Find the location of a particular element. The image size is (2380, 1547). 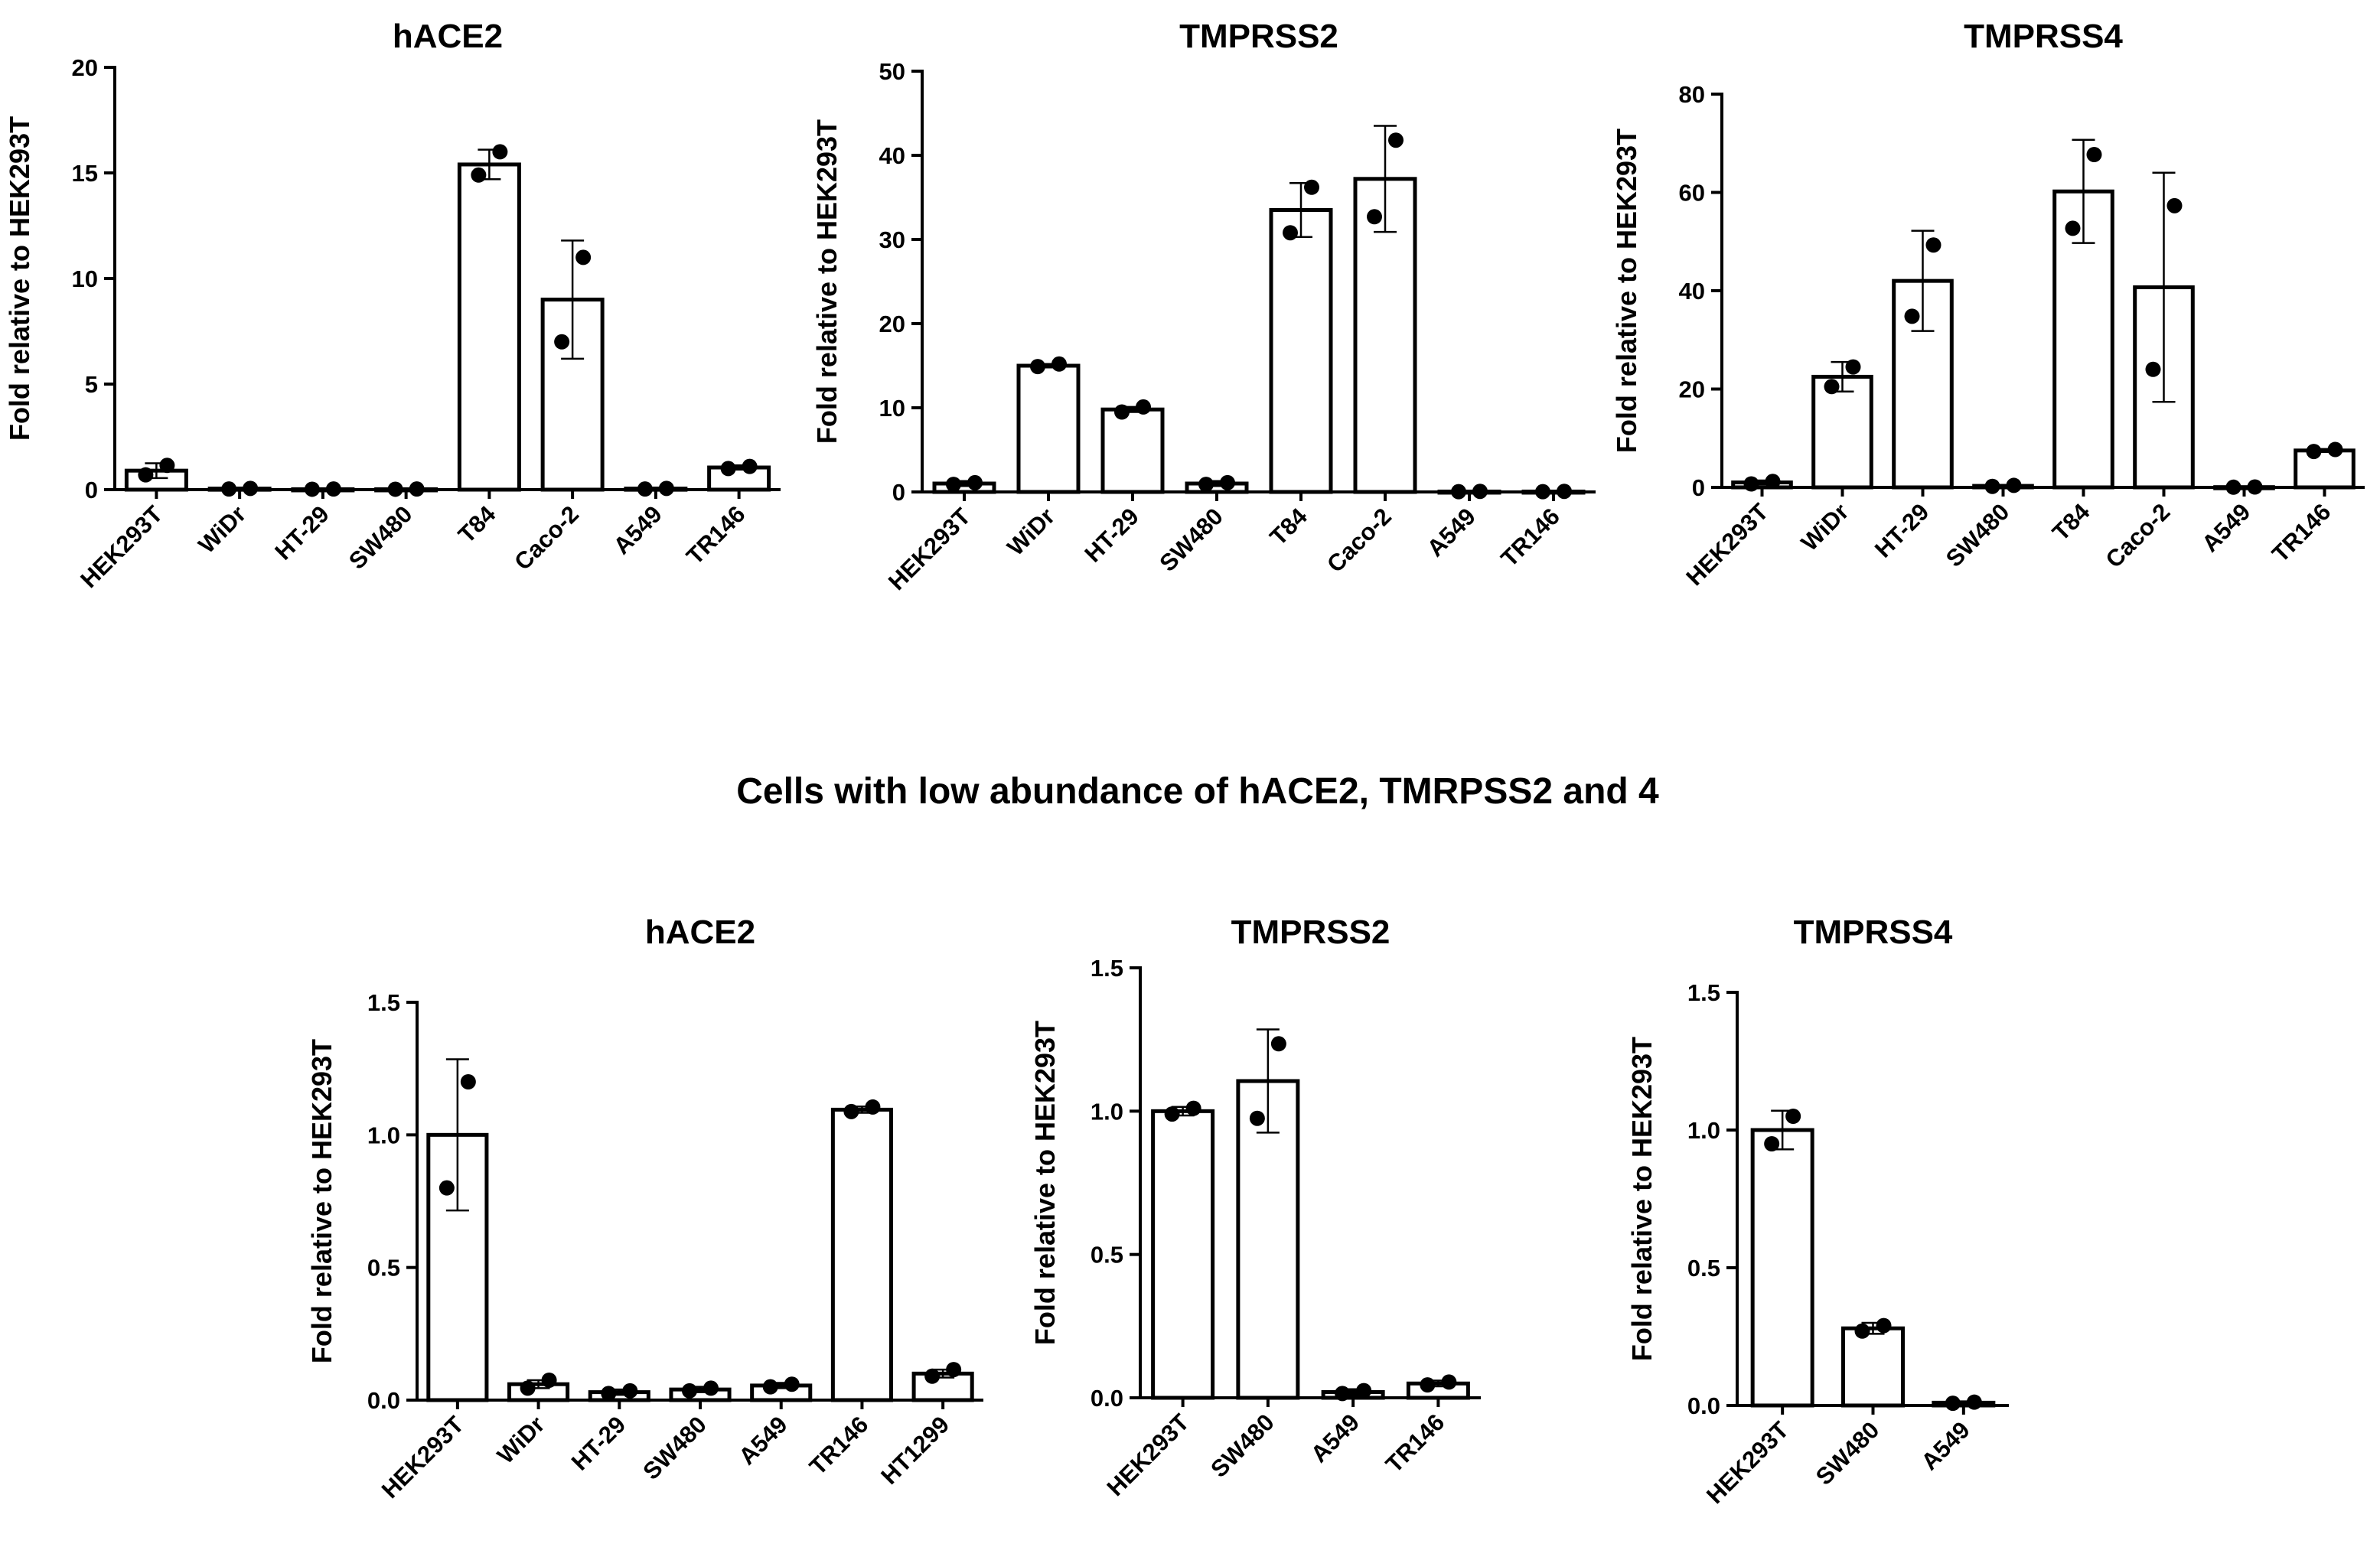

x-tick-label: HT1299 is located at coordinates (914, 1450).